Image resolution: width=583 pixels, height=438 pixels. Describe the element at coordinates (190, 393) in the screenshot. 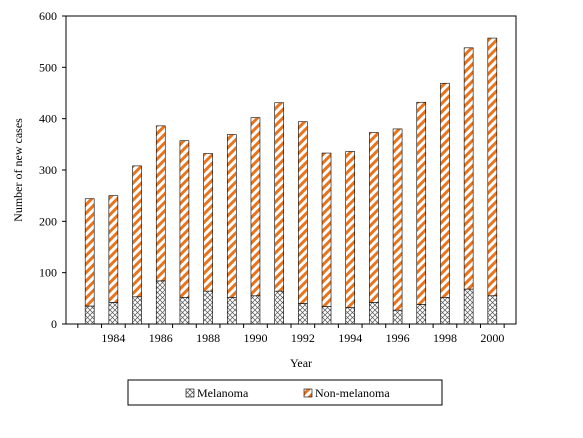

I see `legend-swatch-melanoma` at that location.